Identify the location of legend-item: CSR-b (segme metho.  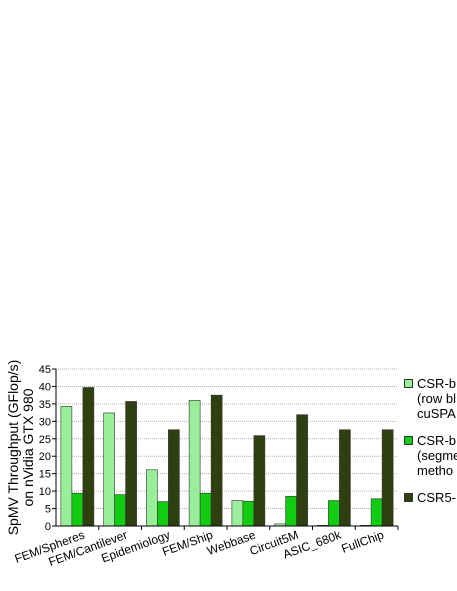
(430, 455).